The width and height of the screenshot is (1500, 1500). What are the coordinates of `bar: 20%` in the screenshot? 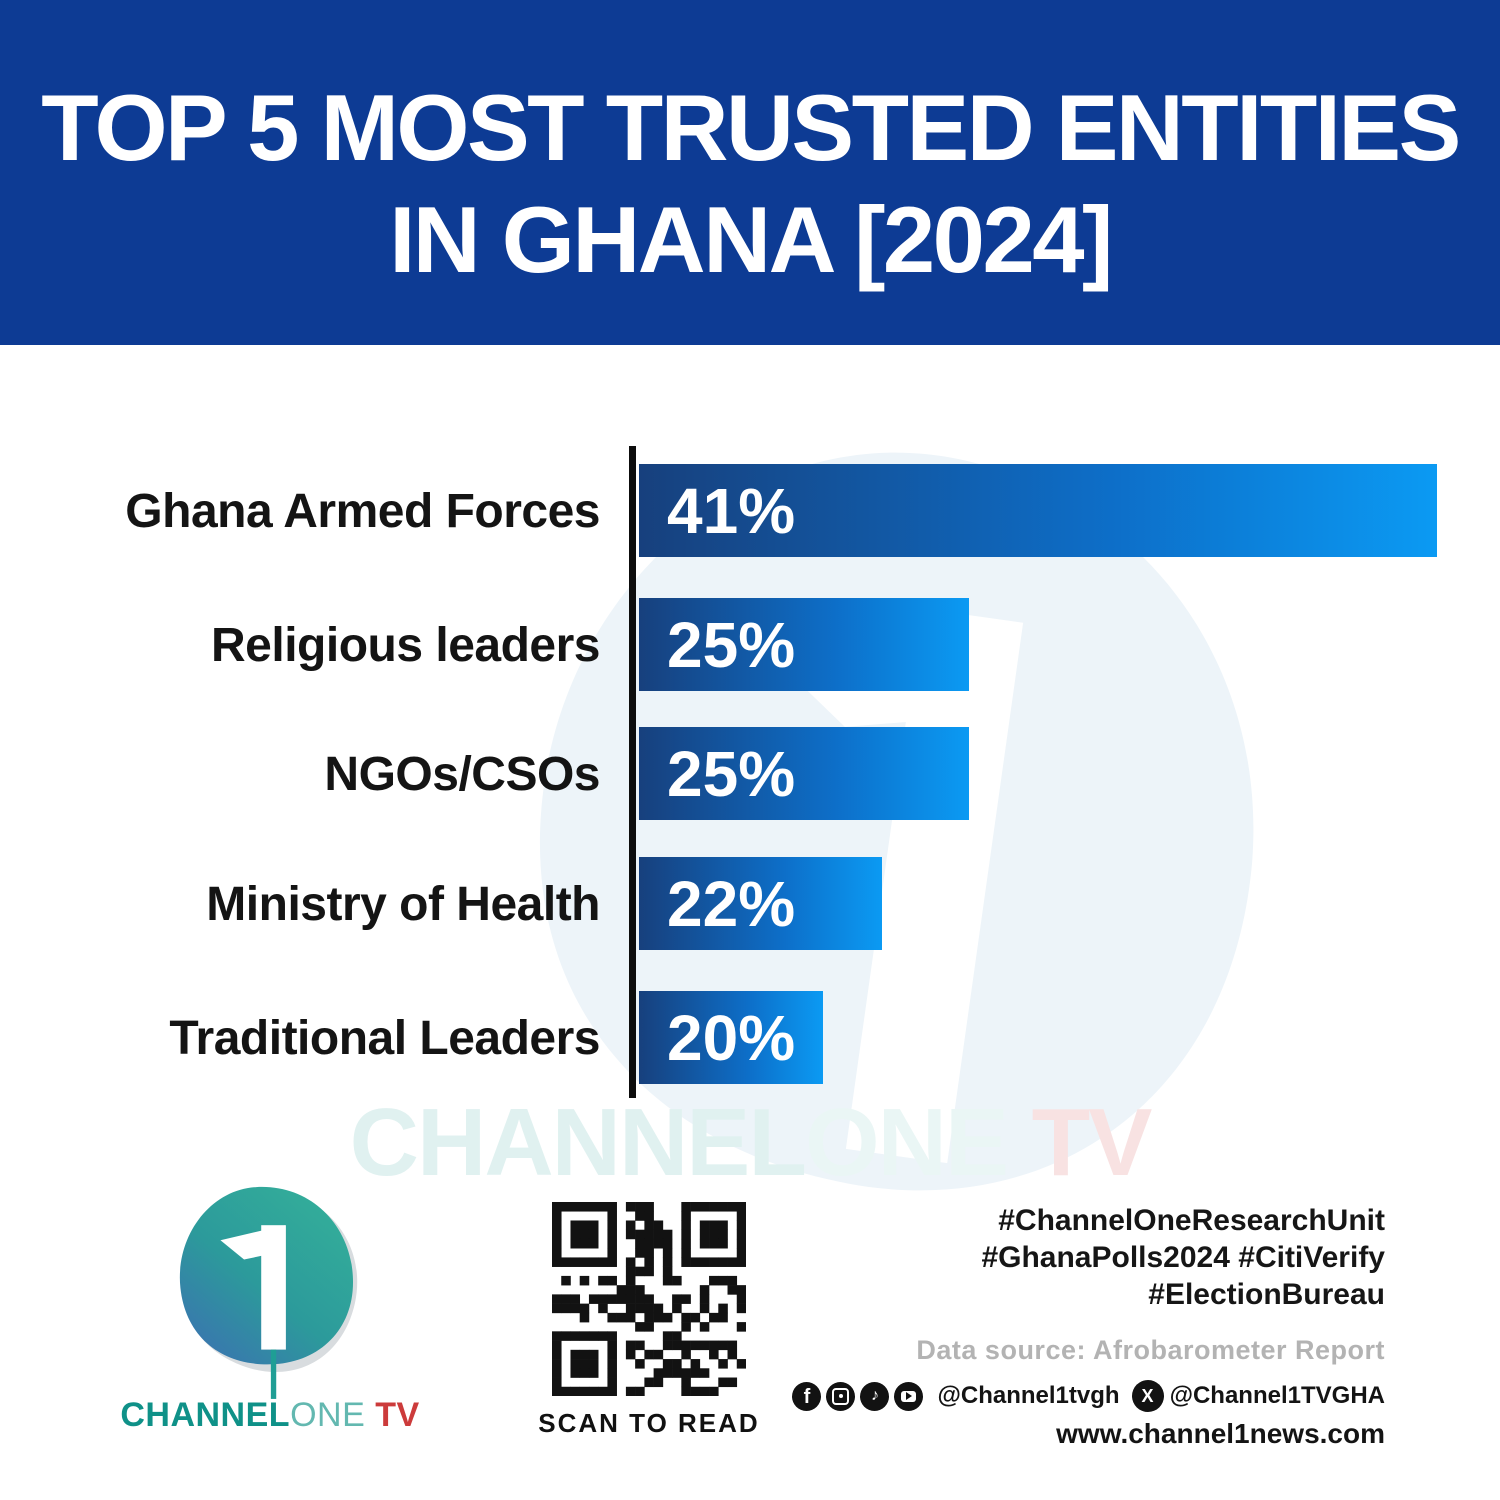 It's located at (731, 1037).